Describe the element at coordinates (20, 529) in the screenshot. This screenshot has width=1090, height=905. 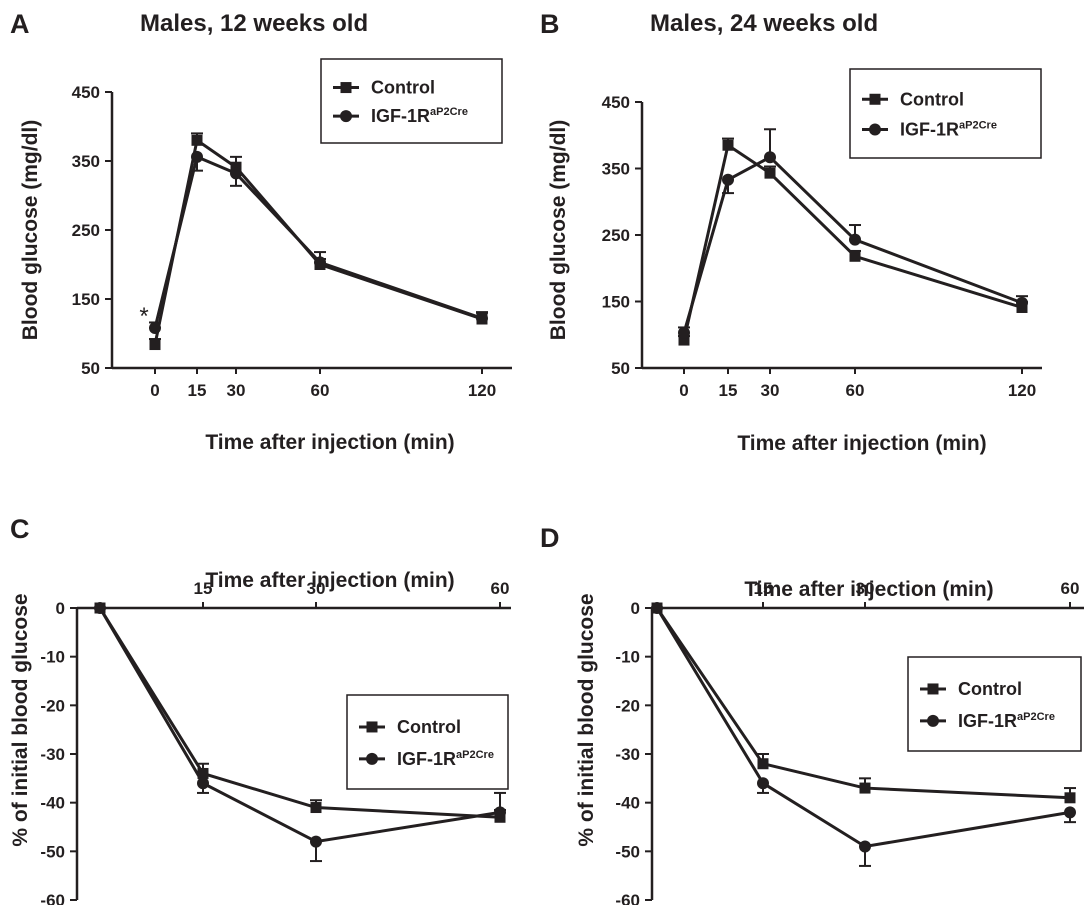
I see `panel-letter: C` at that location.